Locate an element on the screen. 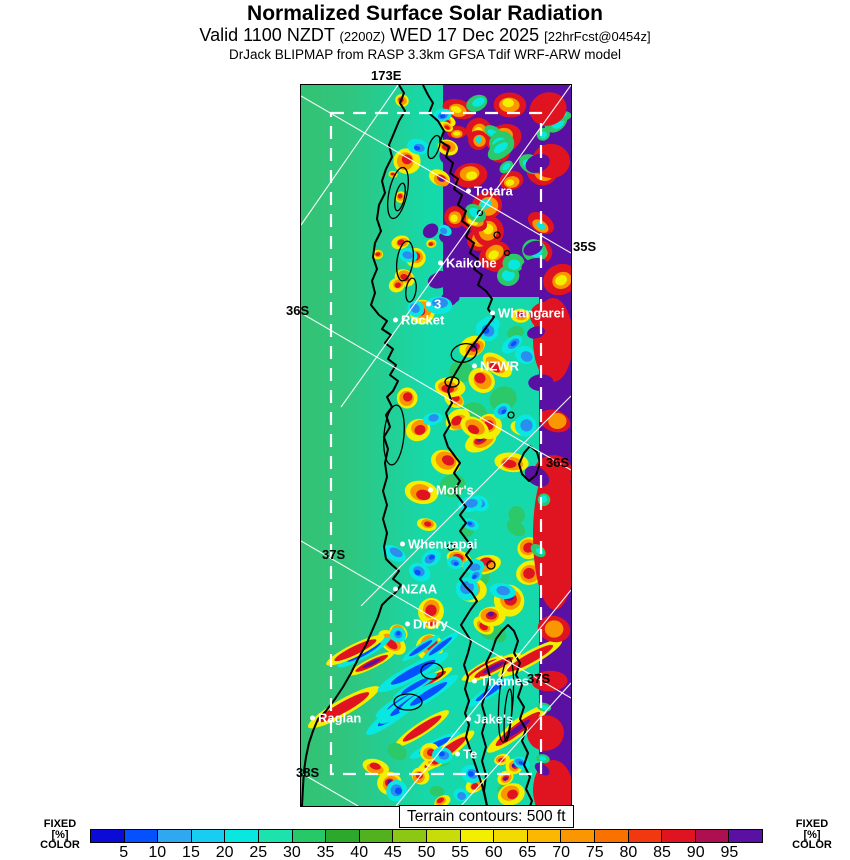  colorbar: 5 10 15 20 25 30 35 40 45 50 55 60 65 70 75 80 85 90 95 is located at coordinates (426, 844).